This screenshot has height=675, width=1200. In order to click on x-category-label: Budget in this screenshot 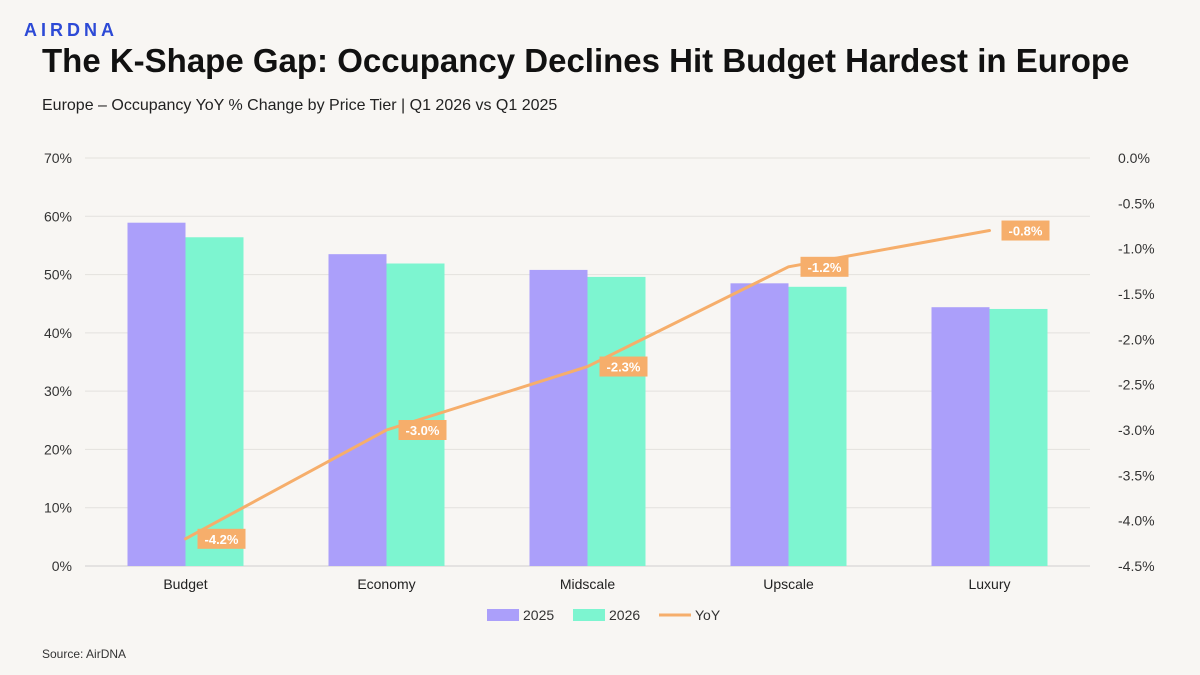, I will do `click(185, 584)`.